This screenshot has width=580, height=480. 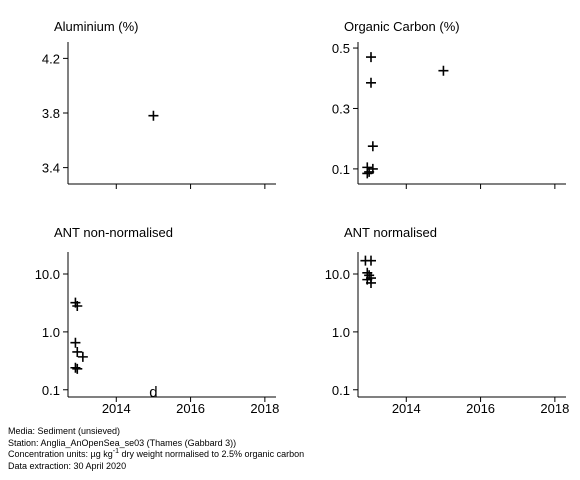 What do you see at coordinates (341, 108) in the screenshot?
I see `y-tick-label: 0.3` at bounding box center [341, 108].